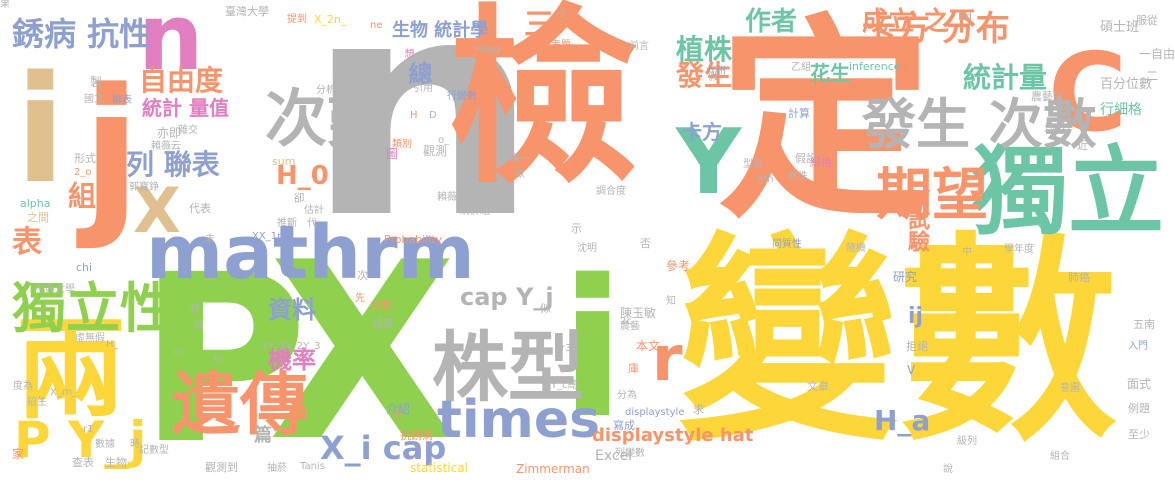 Image resolution: width=1175 pixels, height=482 pixels. I want to click on word-21: Y, so click(709, 162).